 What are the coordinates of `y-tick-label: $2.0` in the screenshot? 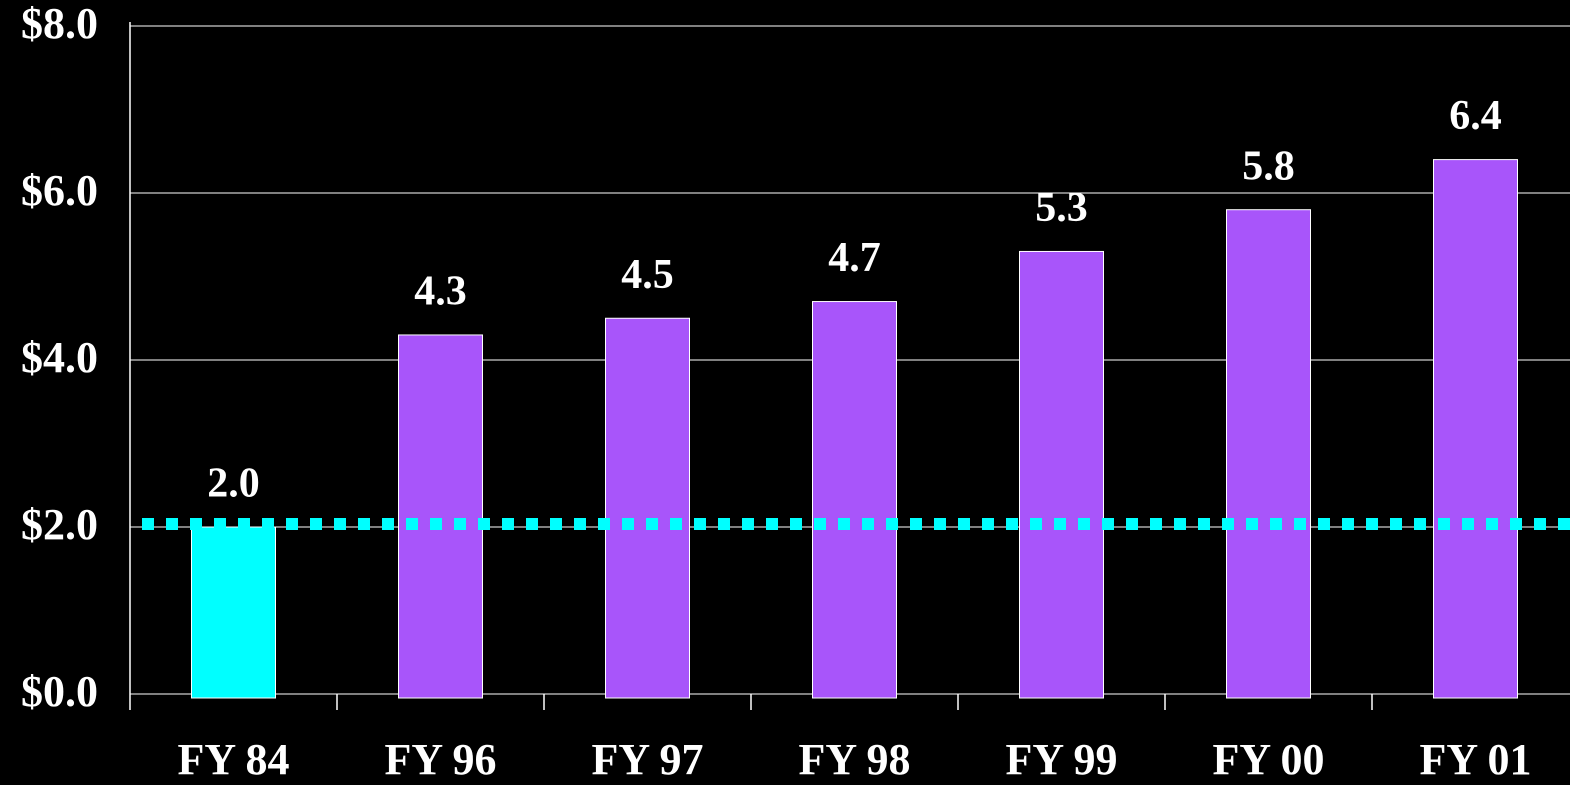 It's located at (59, 524).